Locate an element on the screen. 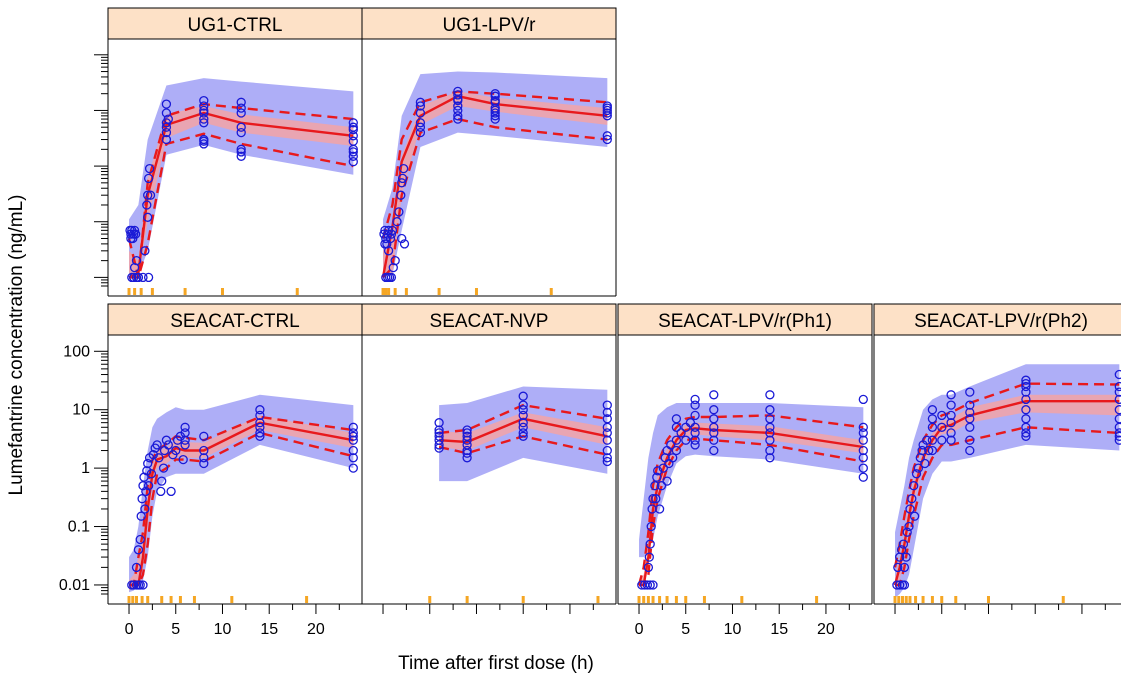  observed-5th-percentile-line is located at coordinates (751, 512).